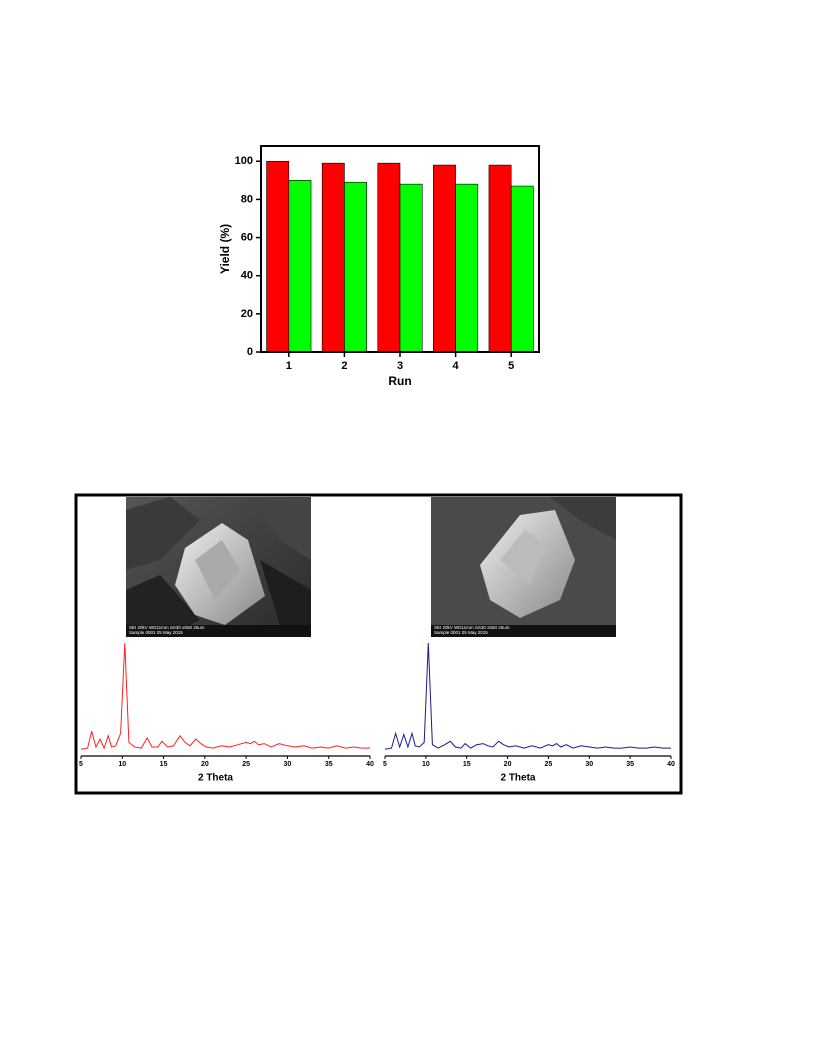 The height and width of the screenshot is (1061, 816). Describe the element at coordinates (250, 352) in the screenshot. I see `y-tick-label: 0` at that location.